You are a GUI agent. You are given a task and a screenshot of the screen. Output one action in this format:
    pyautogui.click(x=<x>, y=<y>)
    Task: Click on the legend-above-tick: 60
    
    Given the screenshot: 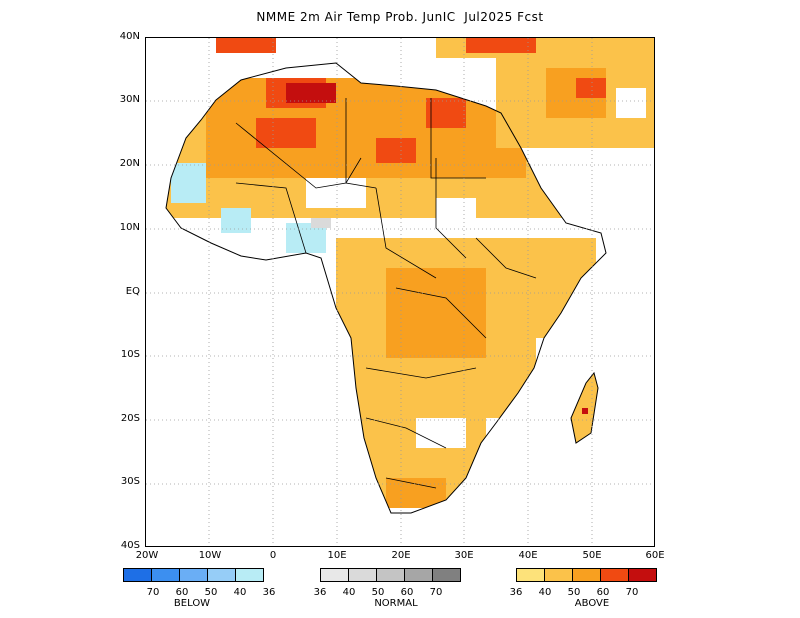 What is the action you would take?
    pyautogui.click(x=603, y=592)
    